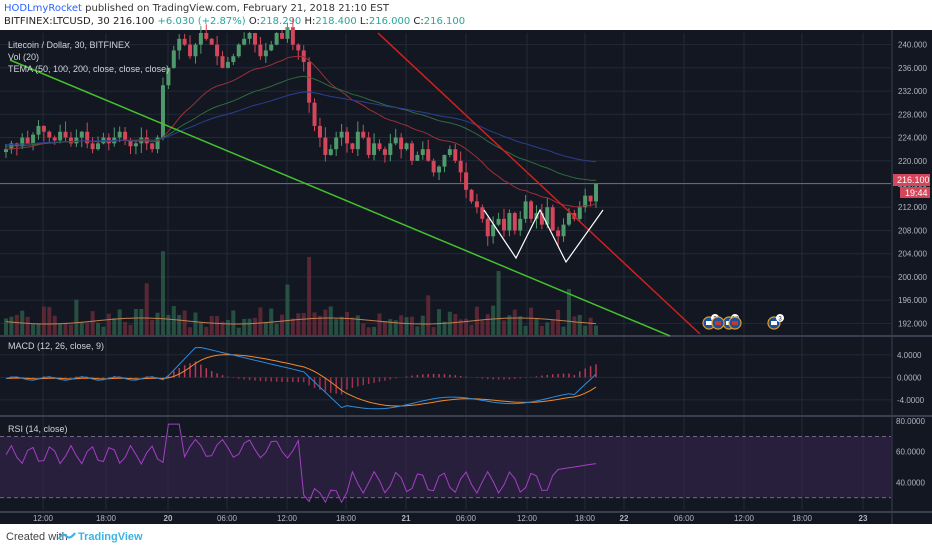 This screenshot has height=550, width=932. What do you see at coordinates (543, 236) in the screenshot?
I see `double-bottom-pattern` at bounding box center [543, 236].